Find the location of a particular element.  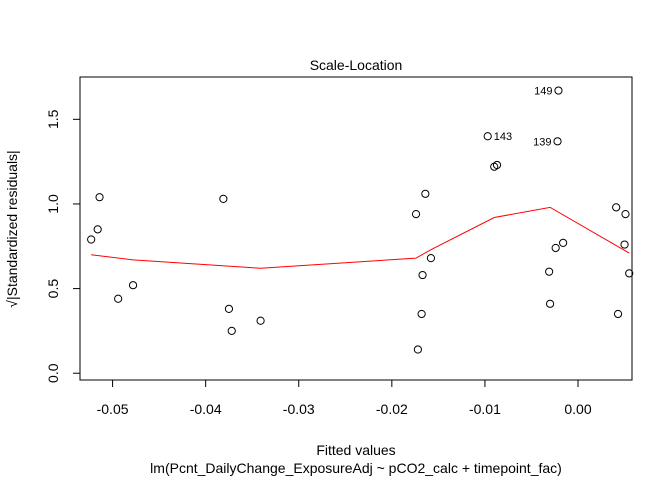

point-annotation: 143 is located at coordinates (503, 137).